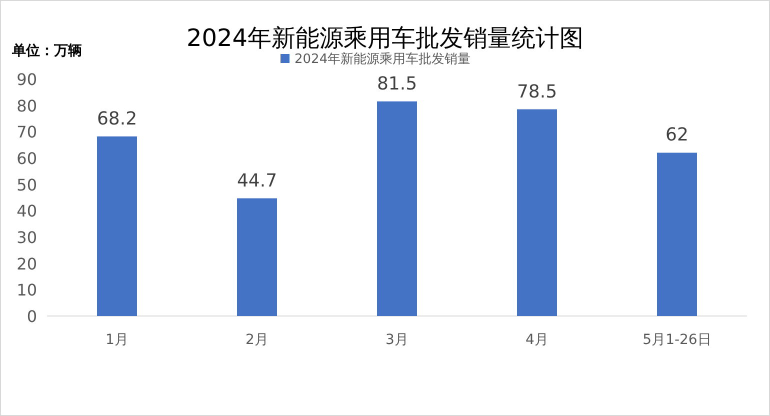  What do you see at coordinates (26, 184) in the screenshot?
I see `y-tick-label: 50` at bounding box center [26, 184].